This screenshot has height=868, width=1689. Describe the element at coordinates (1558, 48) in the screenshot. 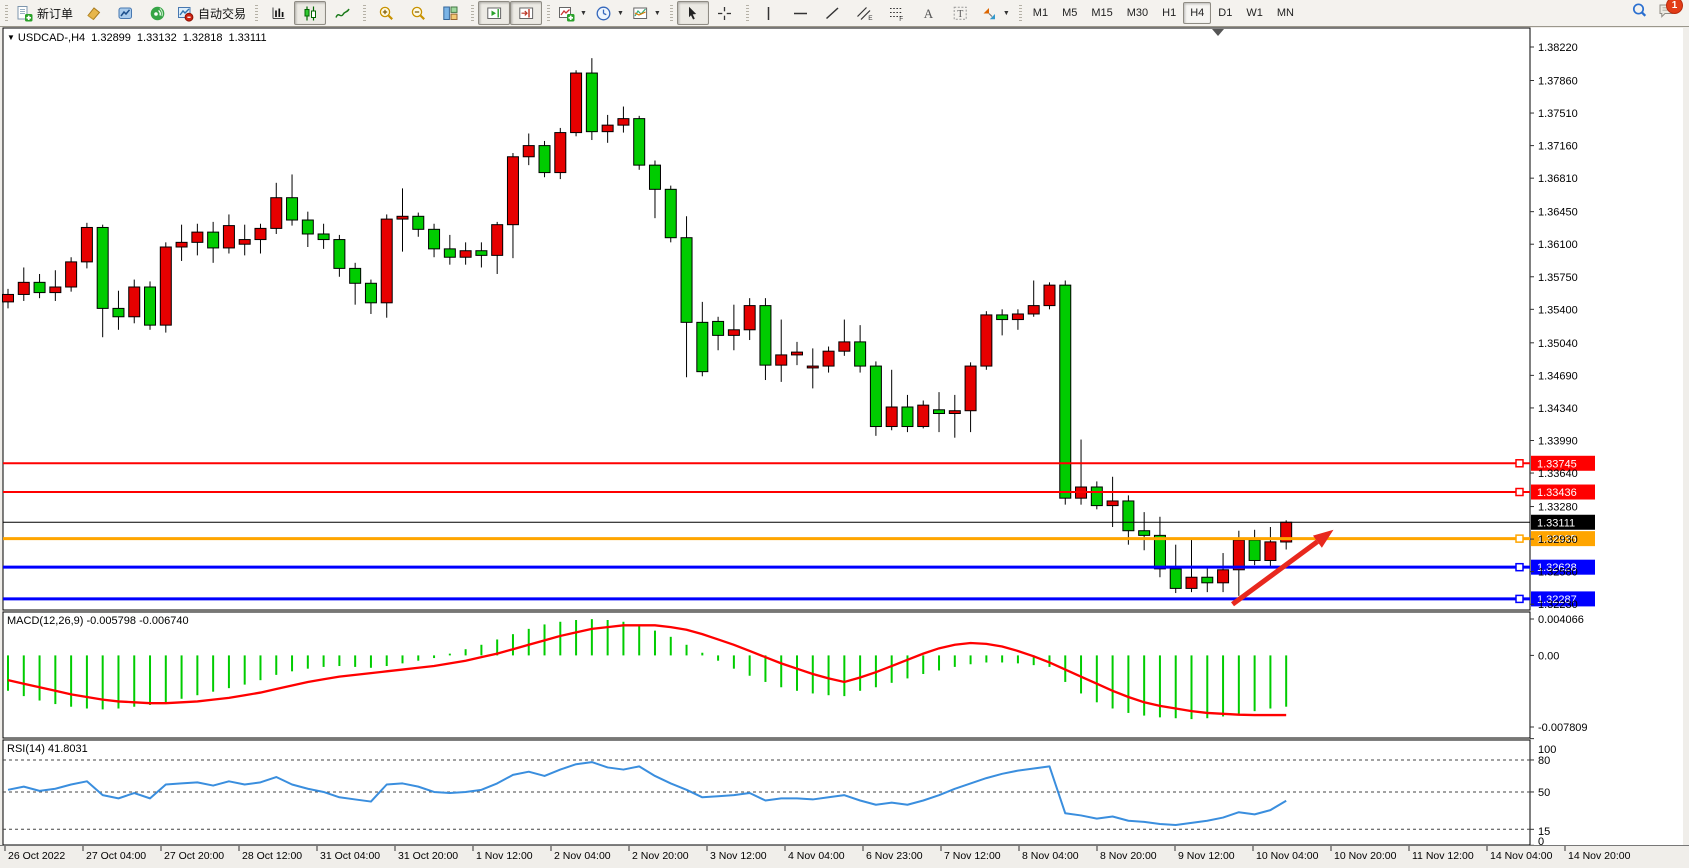

I see `svg-text: 1.38220` at that location.